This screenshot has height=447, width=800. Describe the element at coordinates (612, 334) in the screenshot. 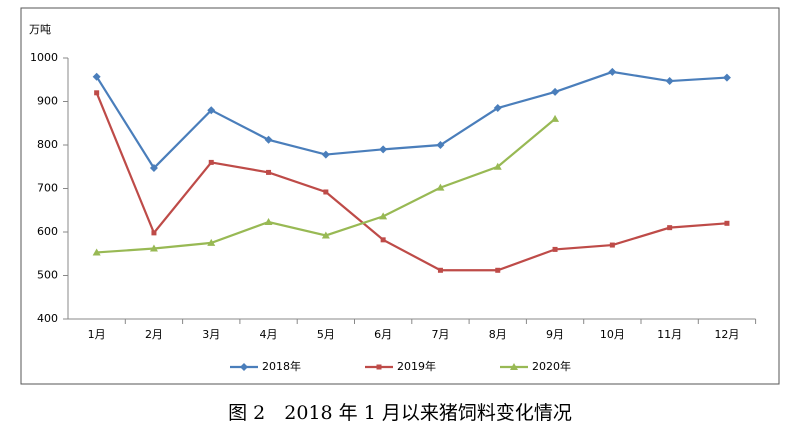

I see `x-tick-label: 10月` at that location.